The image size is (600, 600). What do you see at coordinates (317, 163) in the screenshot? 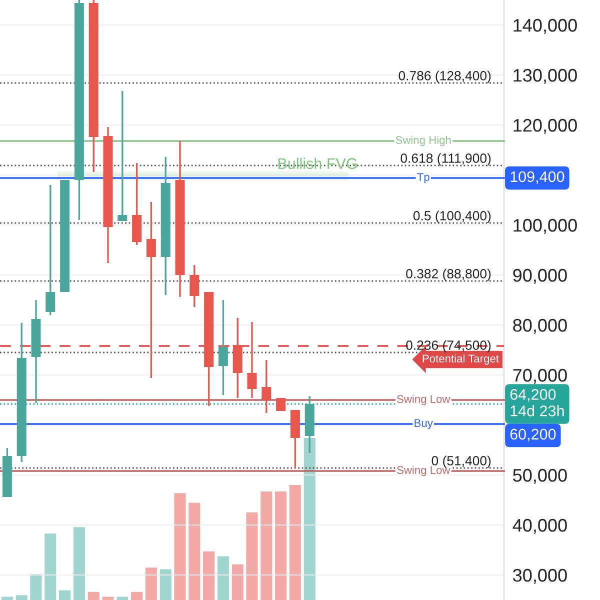
I see `band-label: Bullish FVG` at bounding box center [317, 163].